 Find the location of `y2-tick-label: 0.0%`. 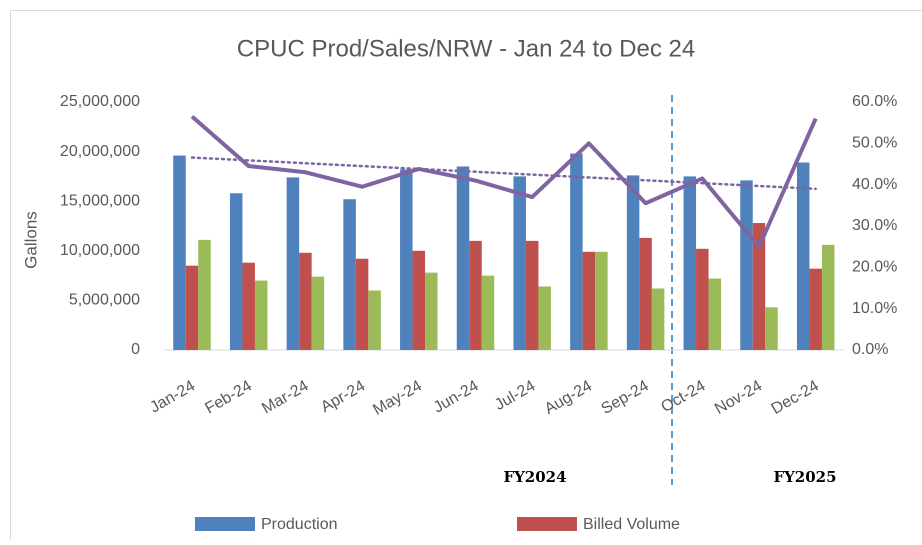

y2-tick-label: 0.0% is located at coordinates (870, 349).